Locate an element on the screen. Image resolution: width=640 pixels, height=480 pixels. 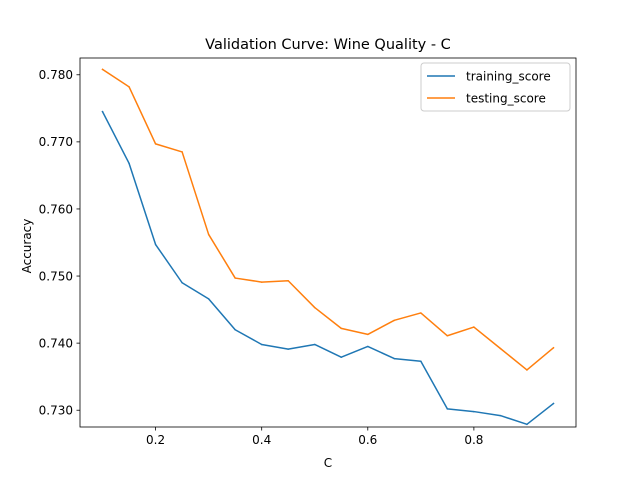
y-tick-label: 0.730 is located at coordinates (56, 411).